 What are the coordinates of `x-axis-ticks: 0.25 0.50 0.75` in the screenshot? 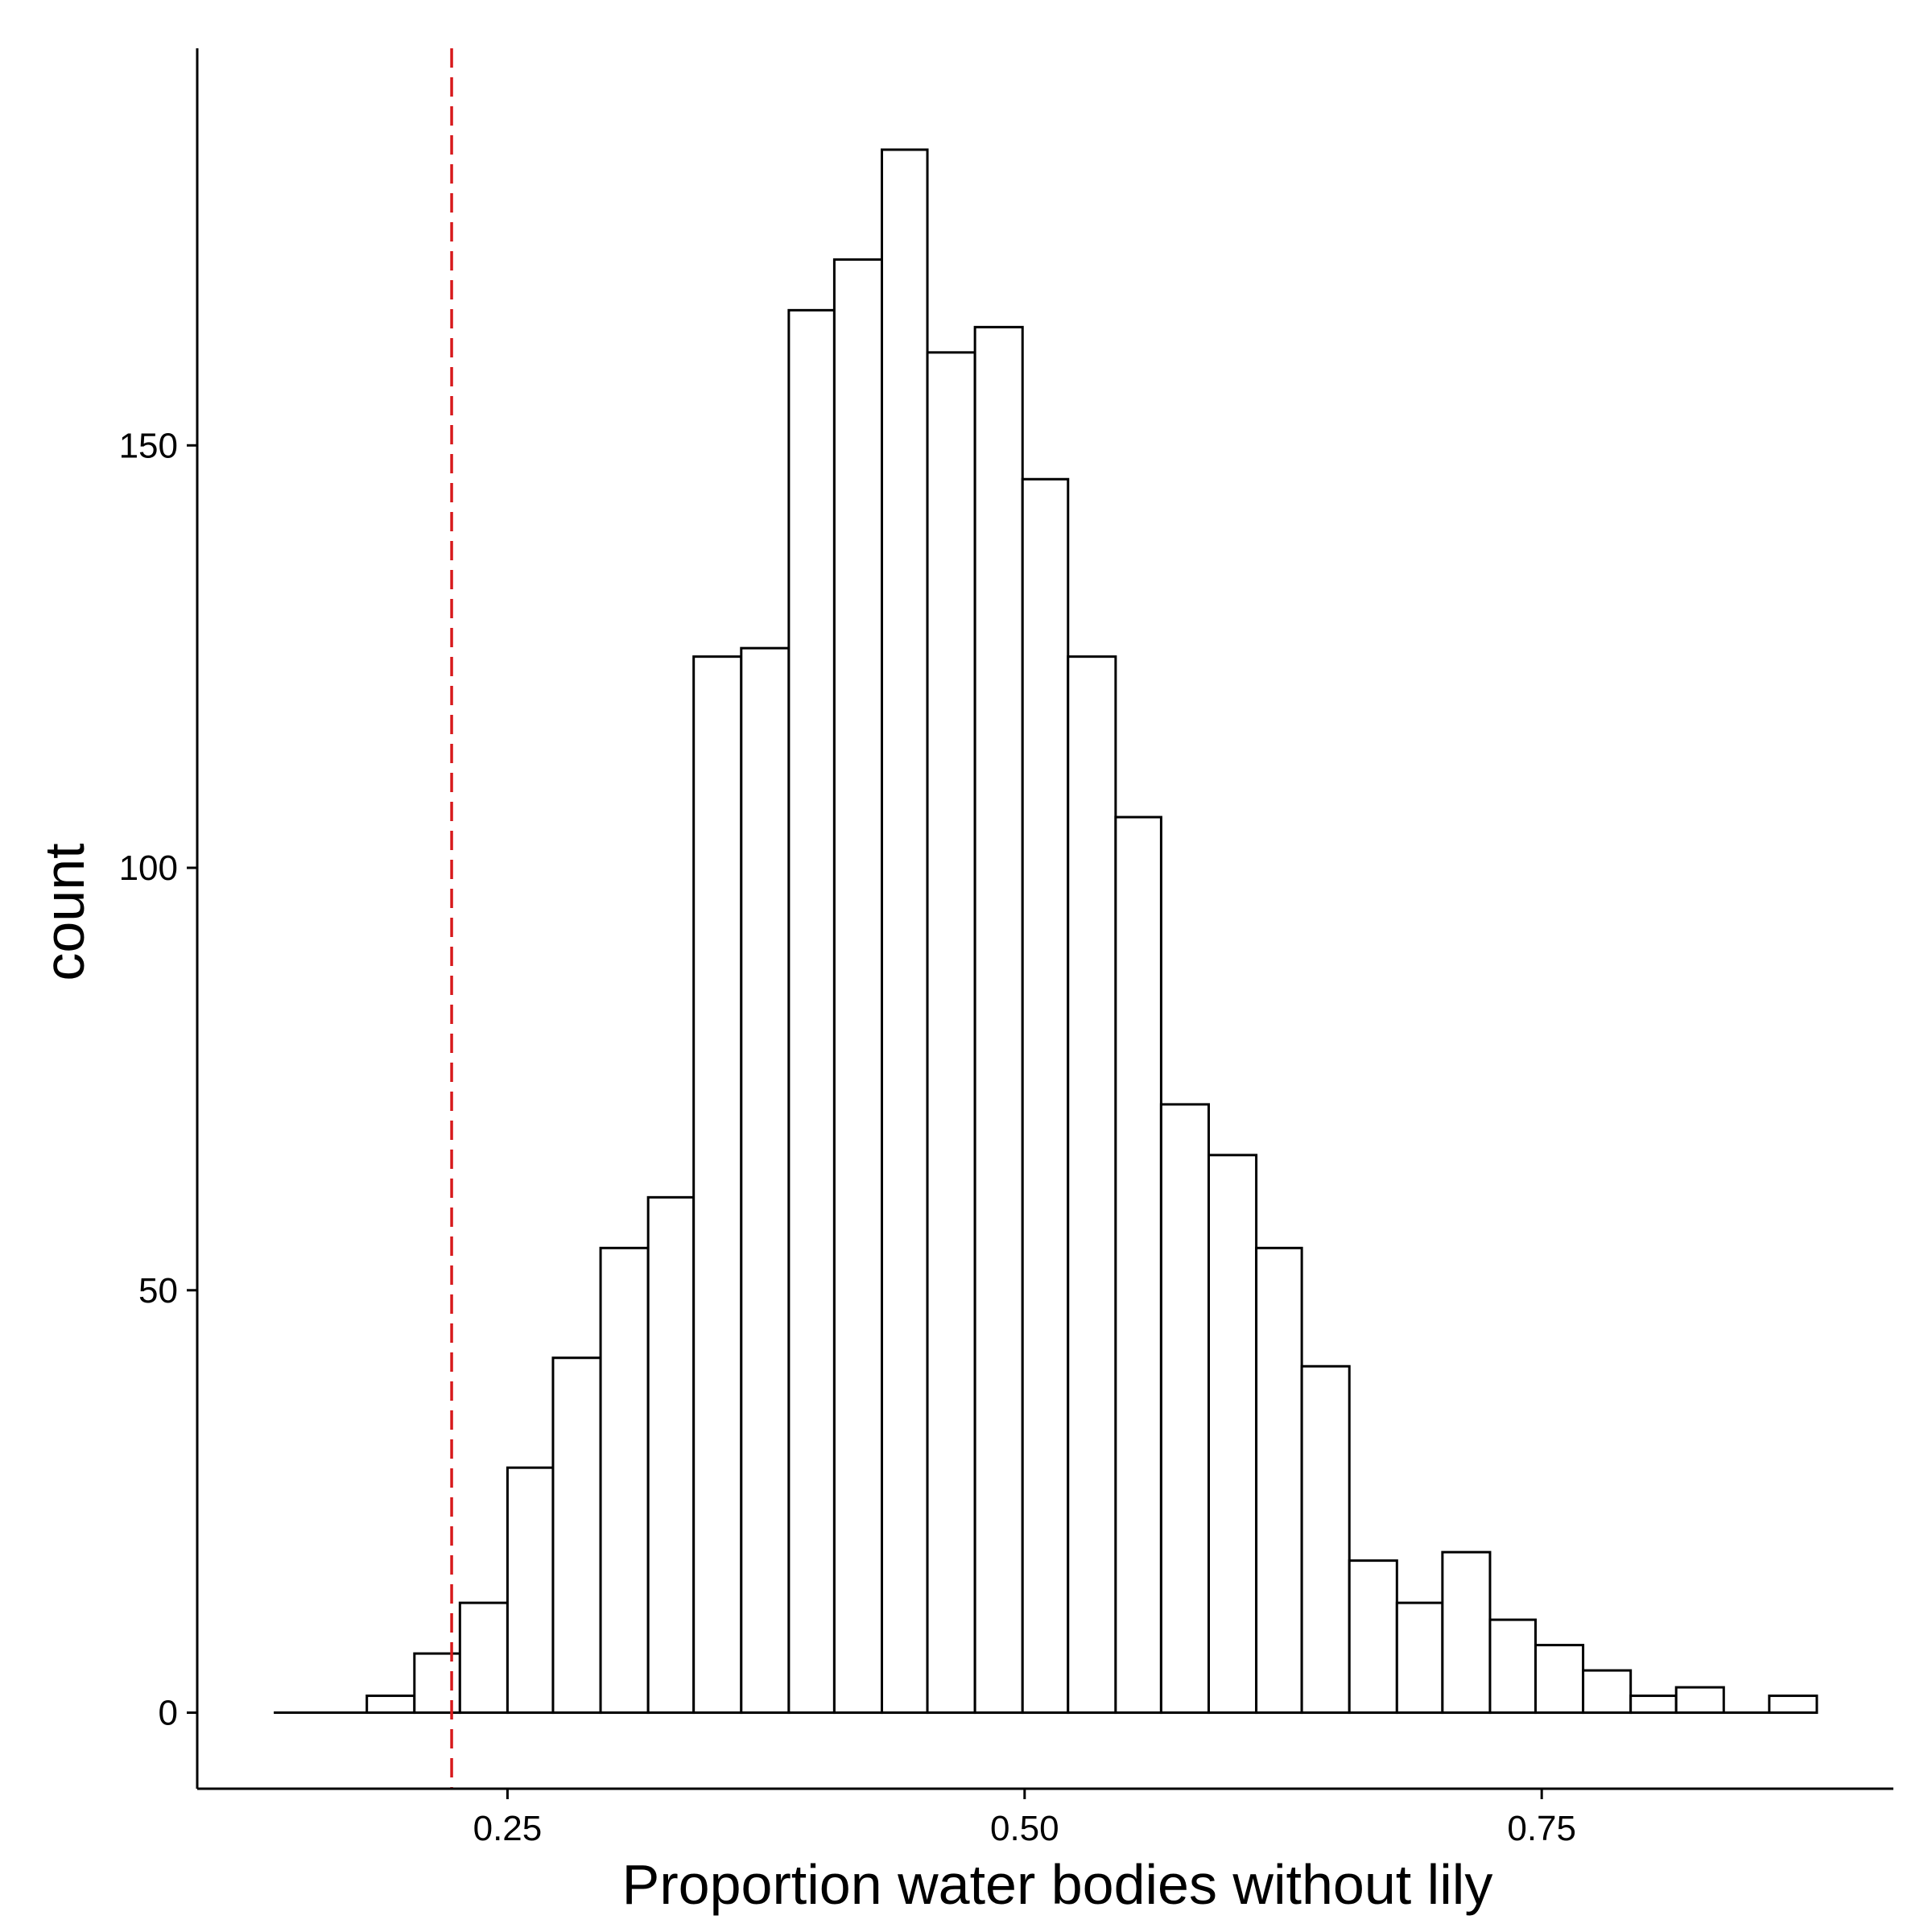 It's located at (1024, 1818).